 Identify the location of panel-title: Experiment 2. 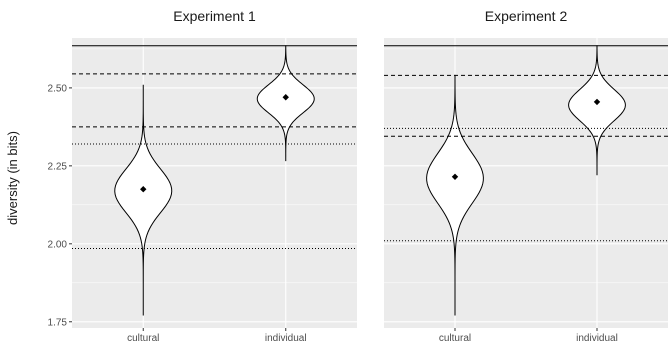
(526, 16).